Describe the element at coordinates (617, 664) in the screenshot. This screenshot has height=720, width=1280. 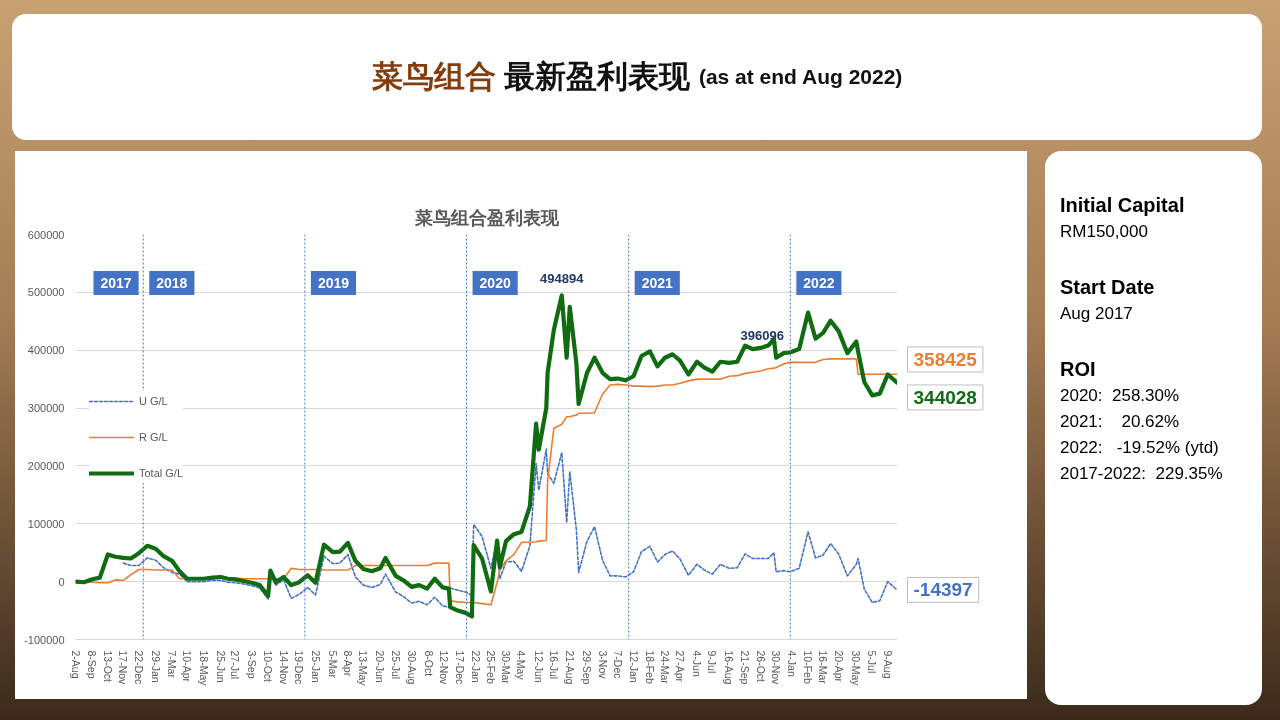
I see `x-tick-label: 7-Dec` at that location.